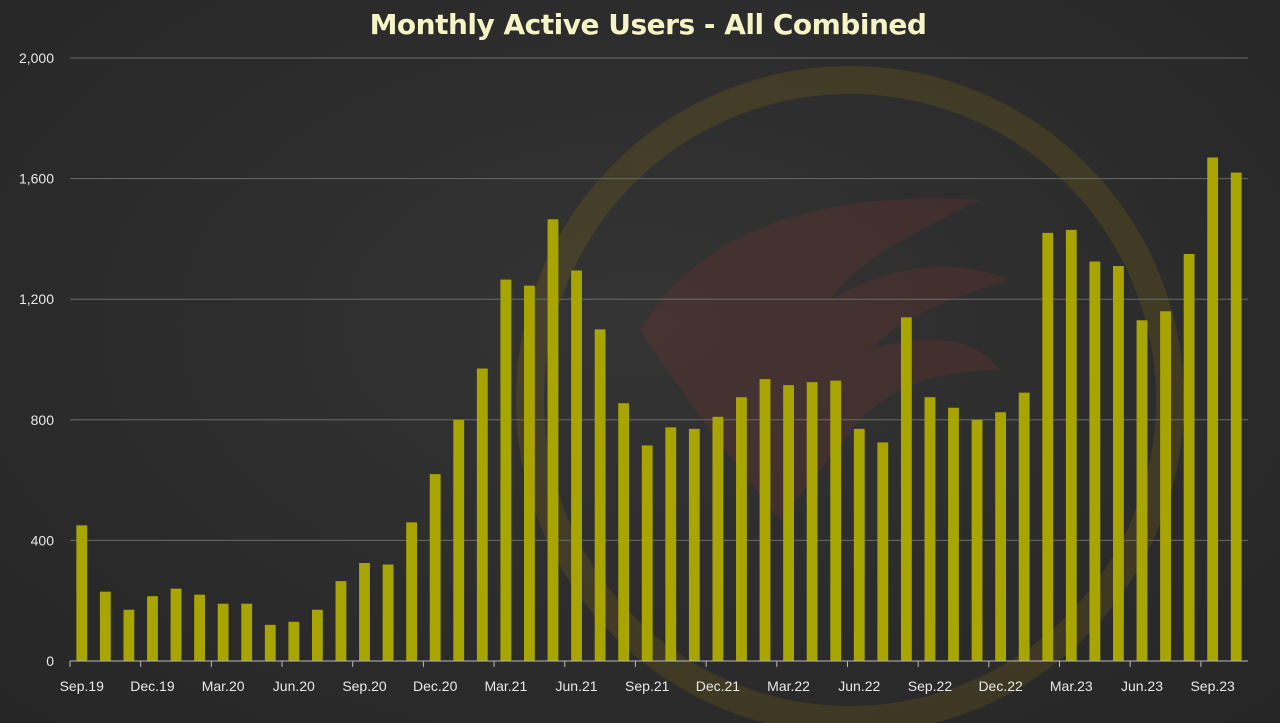 Image resolution: width=1280 pixels, height=723 pixels. Describe the element at coordinates (294, 686) in the screenshot. I see `x-tick-label: Jun.20` at that location.